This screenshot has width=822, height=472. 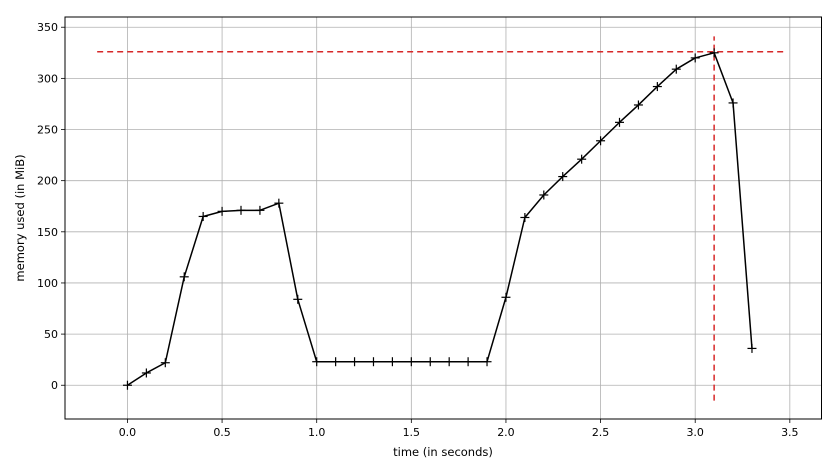 I want to click on y-tick-label: 100, so click(x=47, y=283).